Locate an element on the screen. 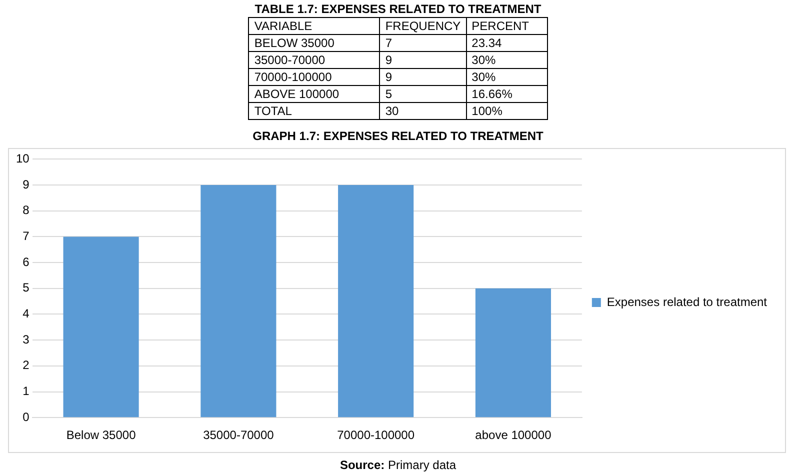 The height and width of the screenshot is (476, 796). y-tick-label: 6 is located at coordinates (26, 261).